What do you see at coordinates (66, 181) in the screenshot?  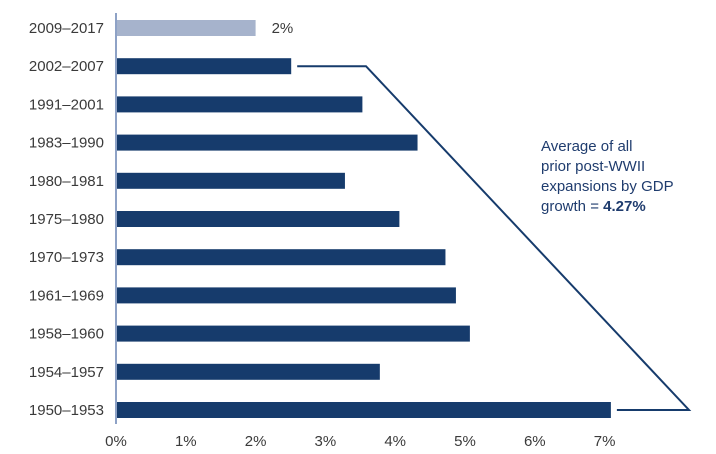 I see `category-label-4: 1980–1981` at bounding box center [66, 181].